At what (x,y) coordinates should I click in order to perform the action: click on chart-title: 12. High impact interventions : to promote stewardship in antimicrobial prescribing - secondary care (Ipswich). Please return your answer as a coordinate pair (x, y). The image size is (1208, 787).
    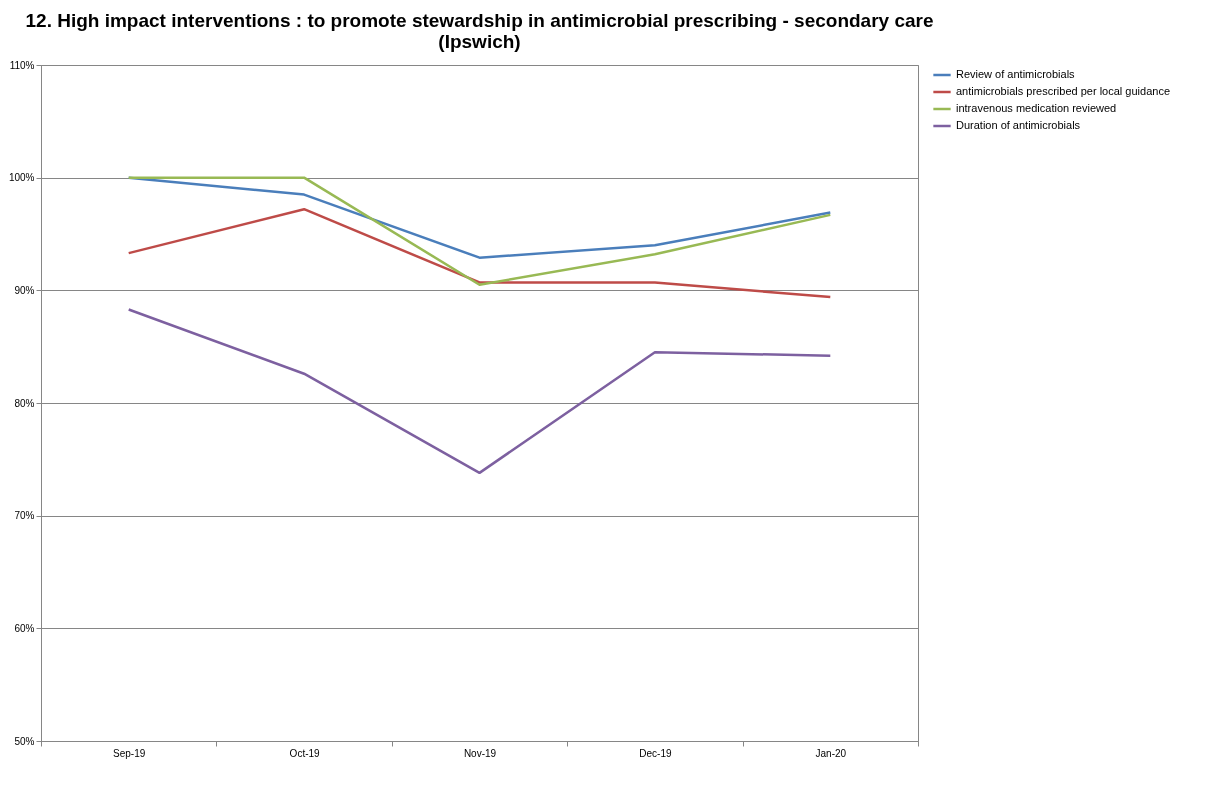
    Looking at the image, I should click on (479, 31).